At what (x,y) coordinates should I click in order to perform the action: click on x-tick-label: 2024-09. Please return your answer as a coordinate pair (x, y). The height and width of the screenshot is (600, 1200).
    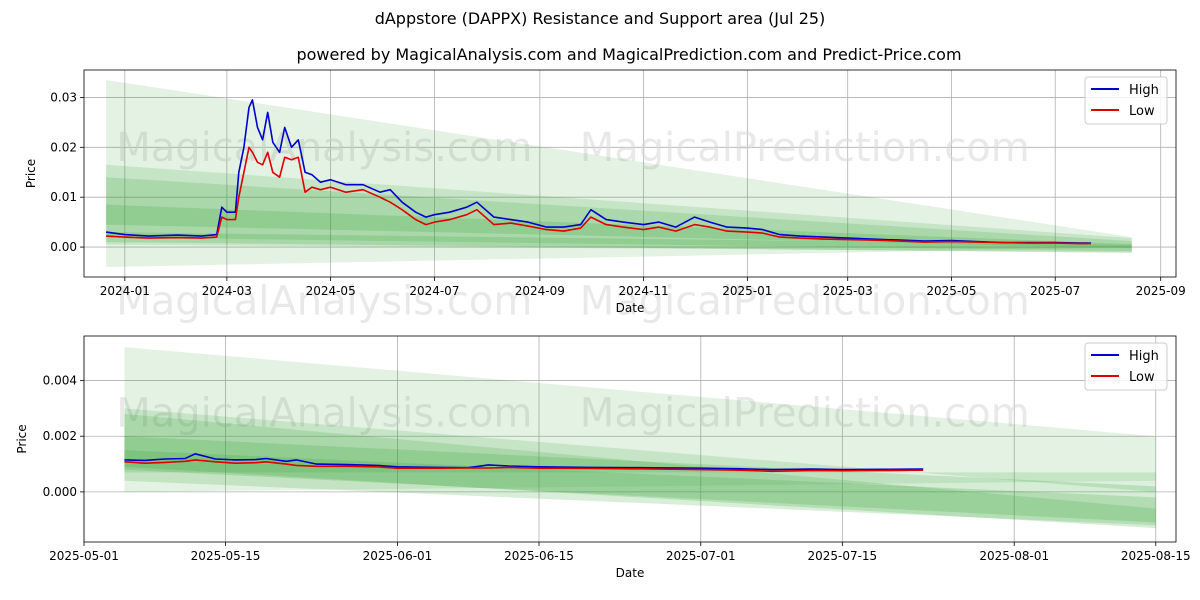
    Looking at the image, I should click on (540, 291).